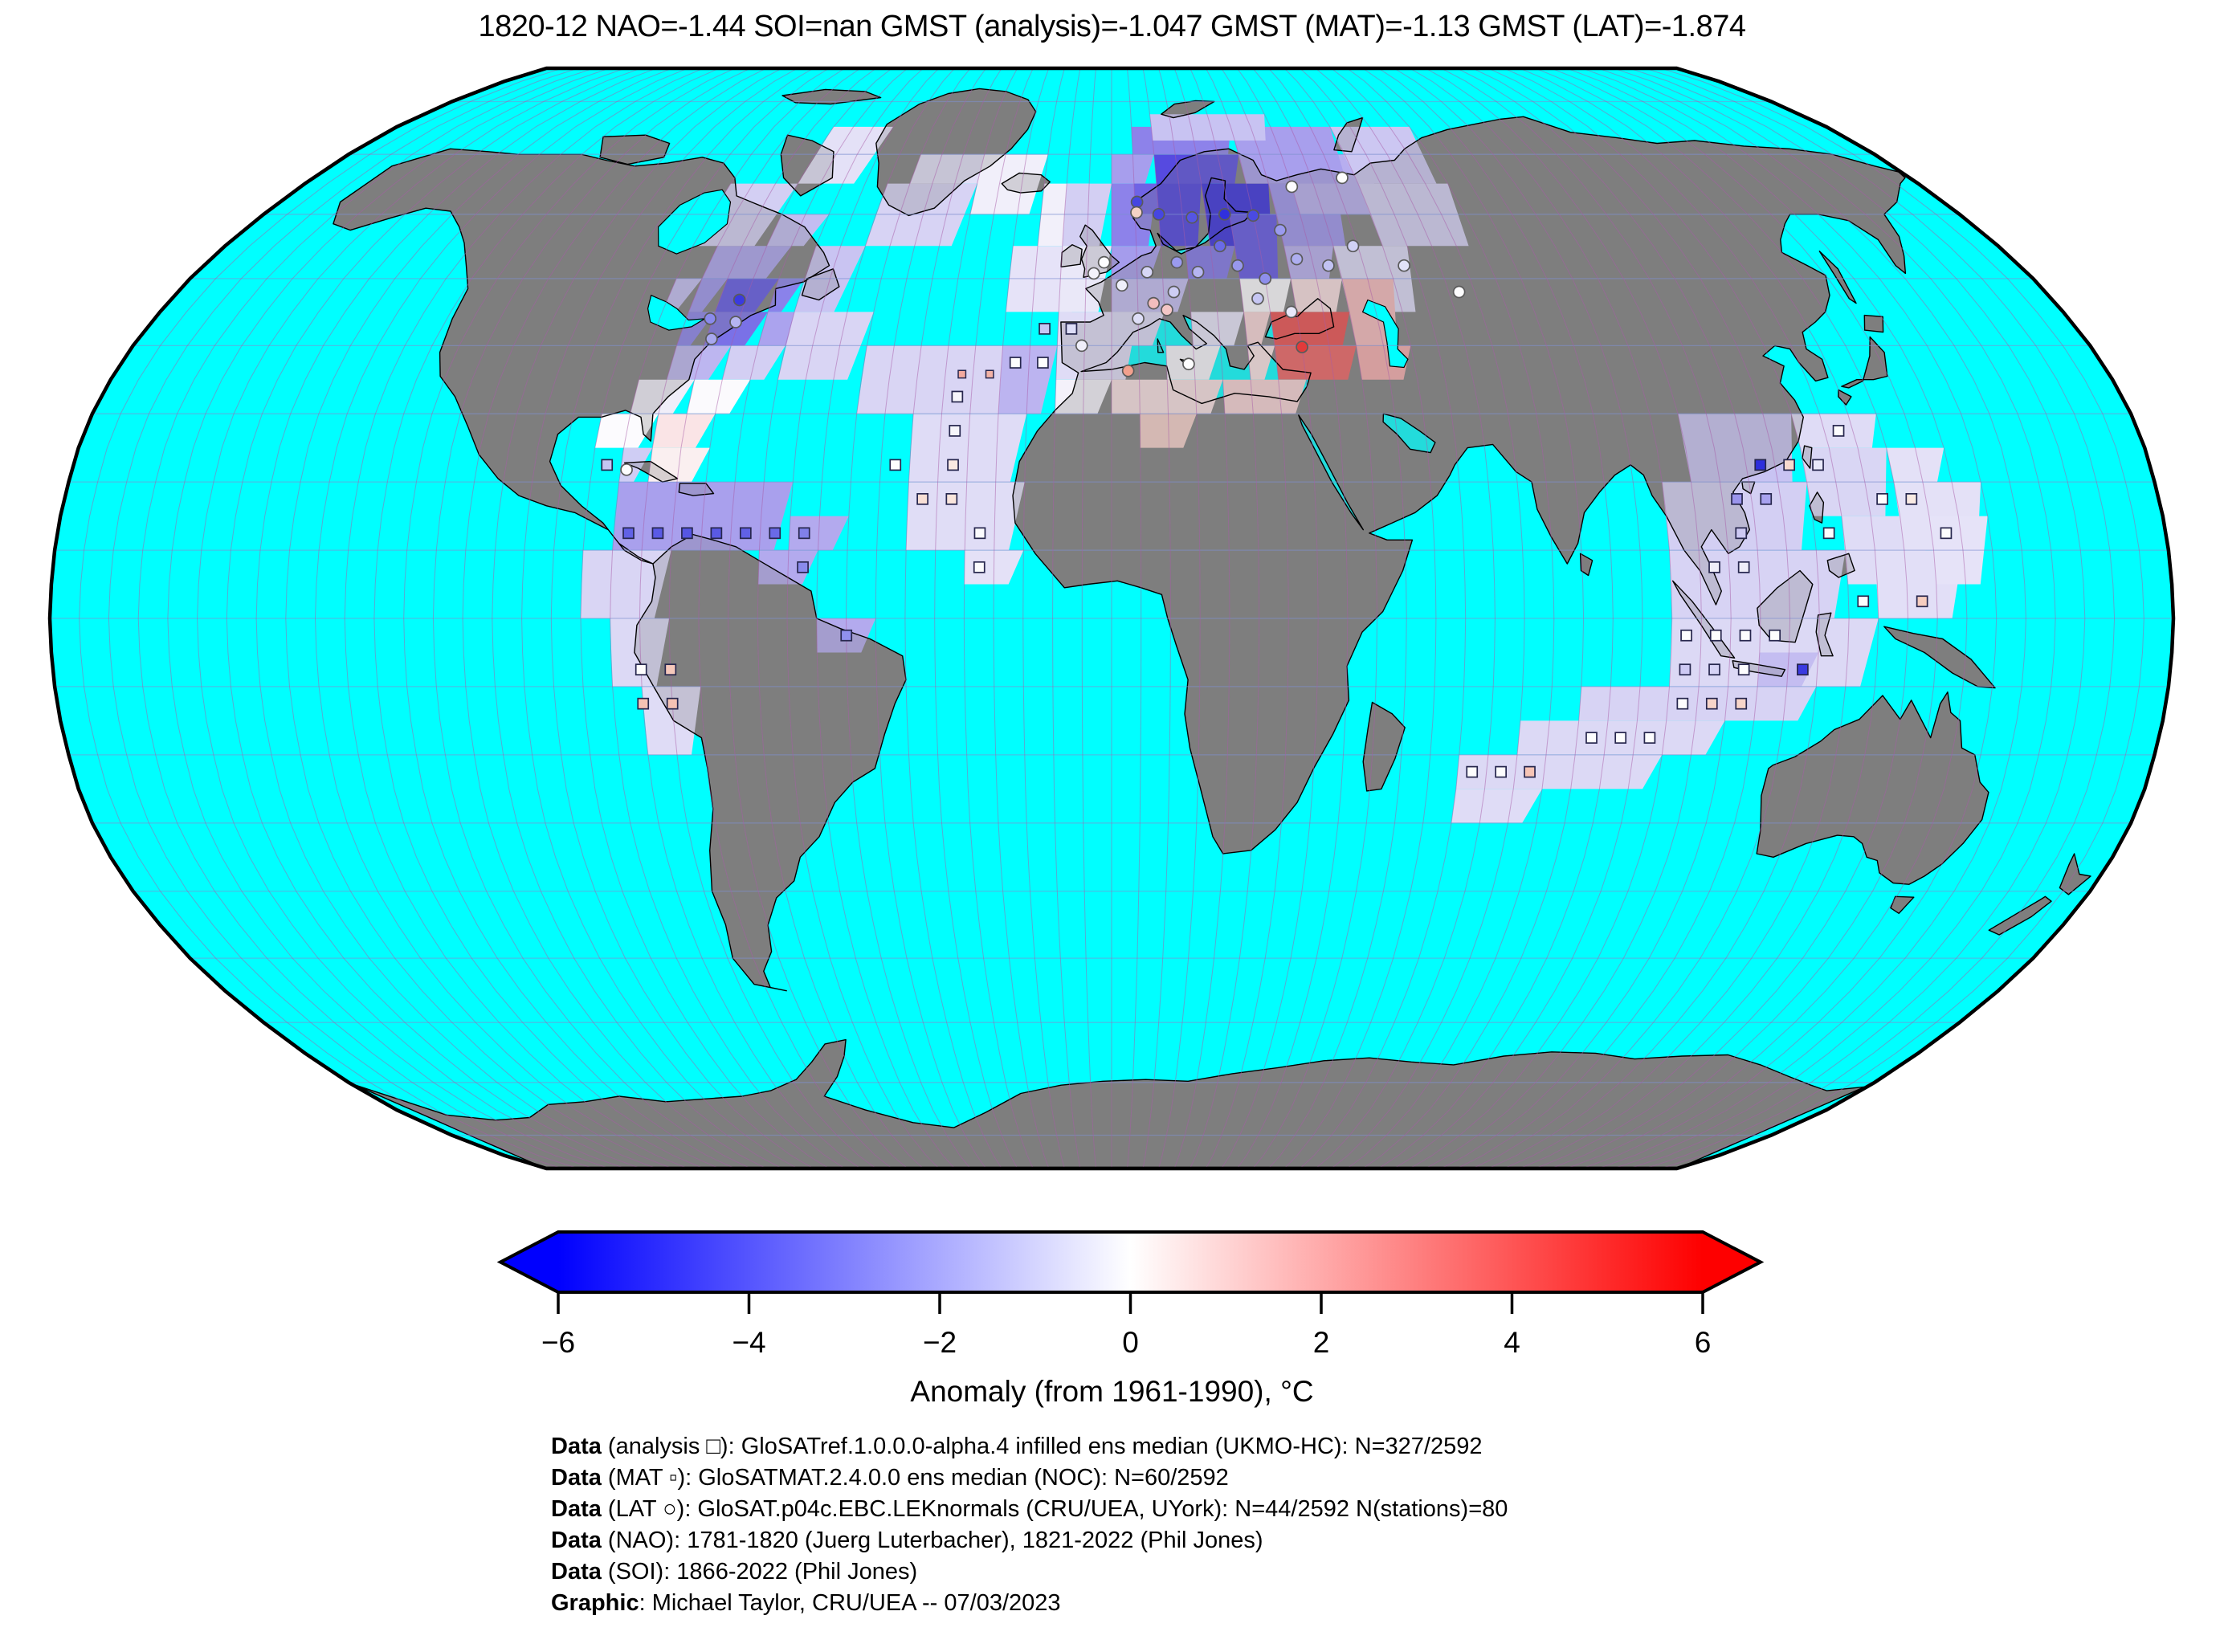 The height and width of the screenshot is (1652, 2224). I want to click on colorbar-tick-label: −4, so click(749, 1342).